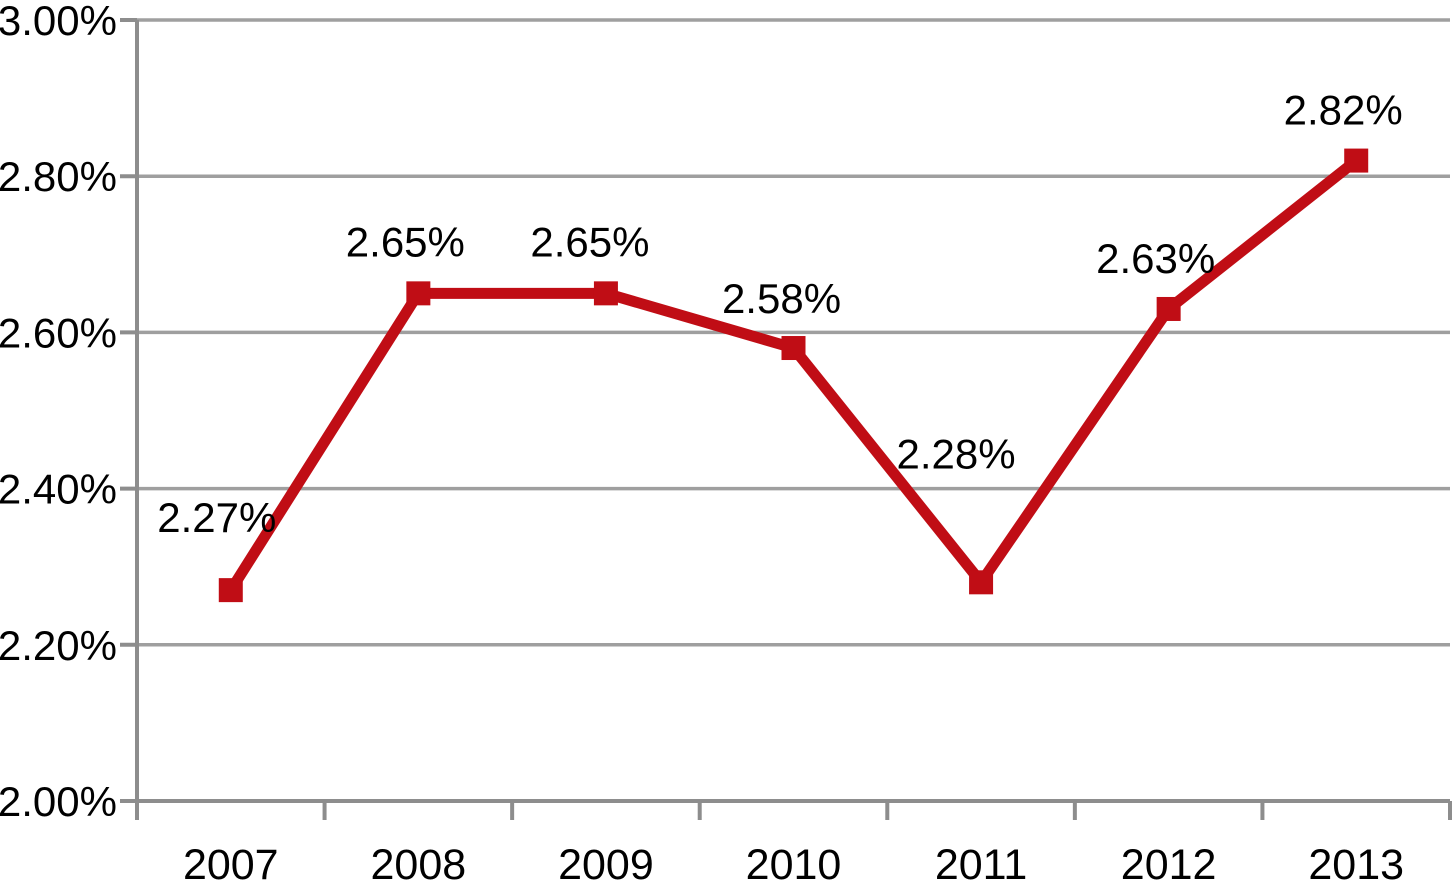  What do you see at coordinates (216, 517) in the screenshot?
I see `data-label: 2.27%` at bounding box center [216, 517].